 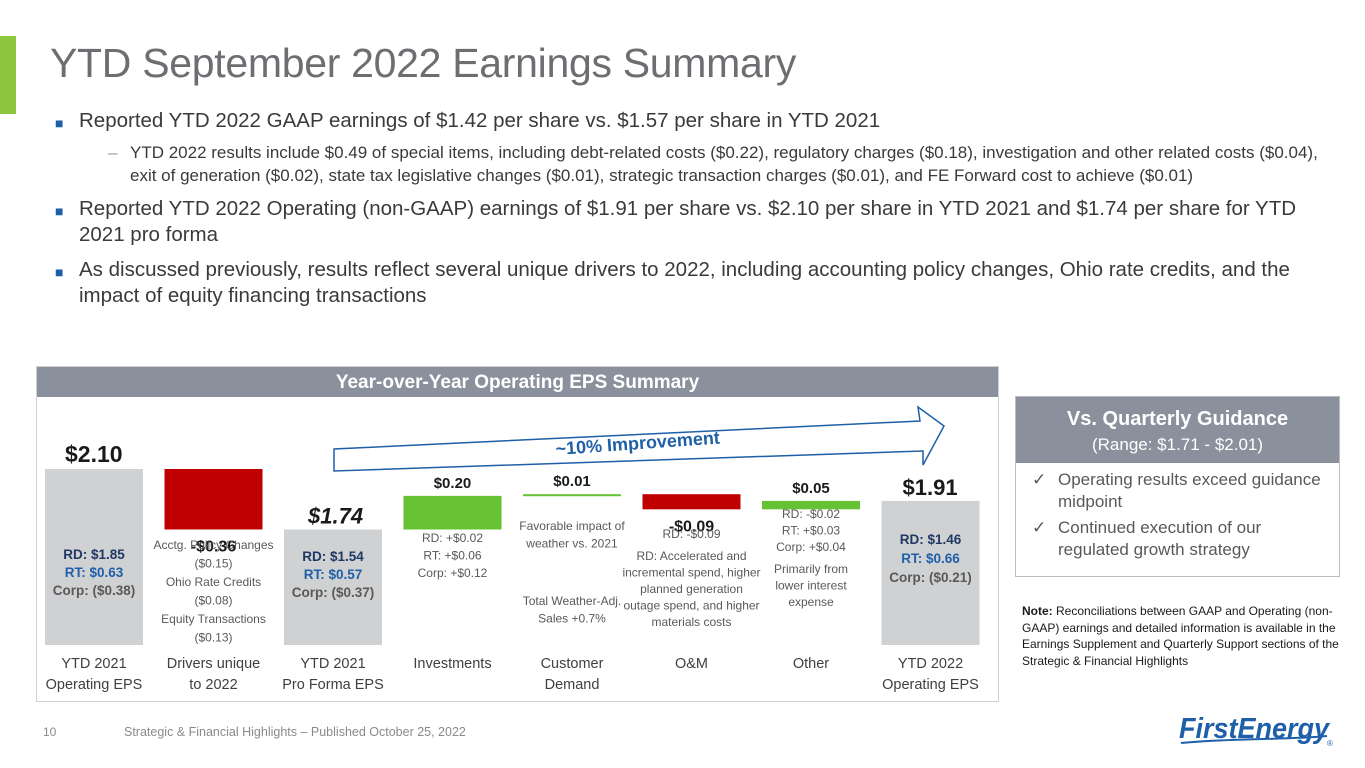 What do you see at coordinates (213, 582) in the screenshot?
I see `detail-text: Ohio Rate Credits` at bounding box center [213, 582].